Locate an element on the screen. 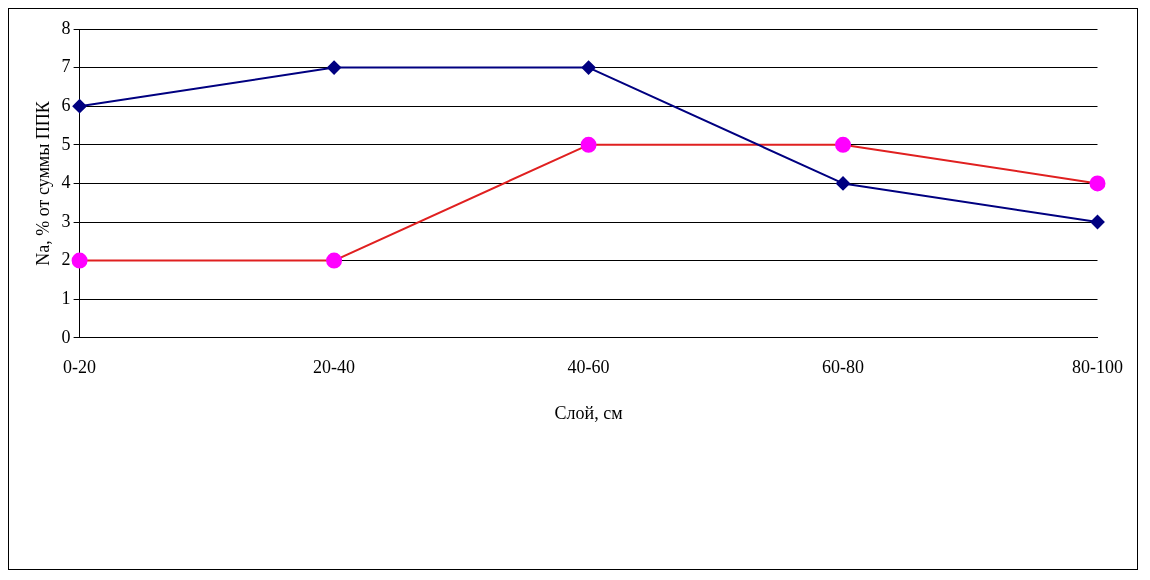 The height and width of the screenshot is (580, 1150). x-tick-label: 0-20 is located at coordinates (80, 367).